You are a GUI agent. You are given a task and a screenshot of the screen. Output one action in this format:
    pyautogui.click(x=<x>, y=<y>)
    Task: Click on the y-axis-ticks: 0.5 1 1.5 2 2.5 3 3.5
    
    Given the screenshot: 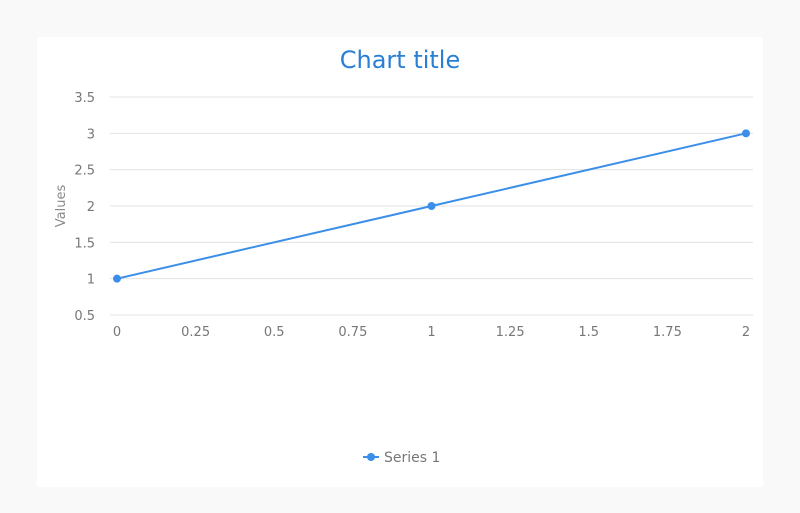 What is the action you would take?
    pyautogui.click(x=84, y=207)
    